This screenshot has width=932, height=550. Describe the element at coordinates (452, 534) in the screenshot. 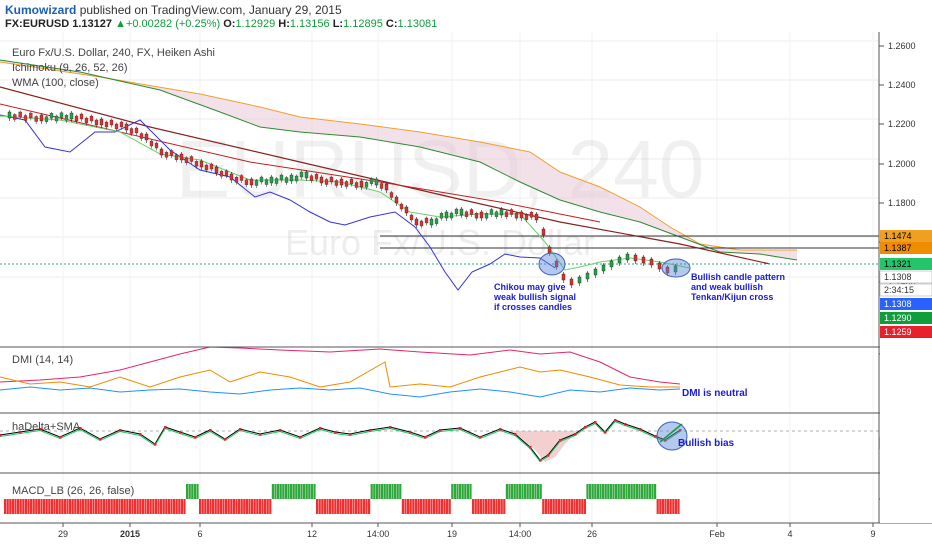

I see `time-tick-label: 19` at that location.